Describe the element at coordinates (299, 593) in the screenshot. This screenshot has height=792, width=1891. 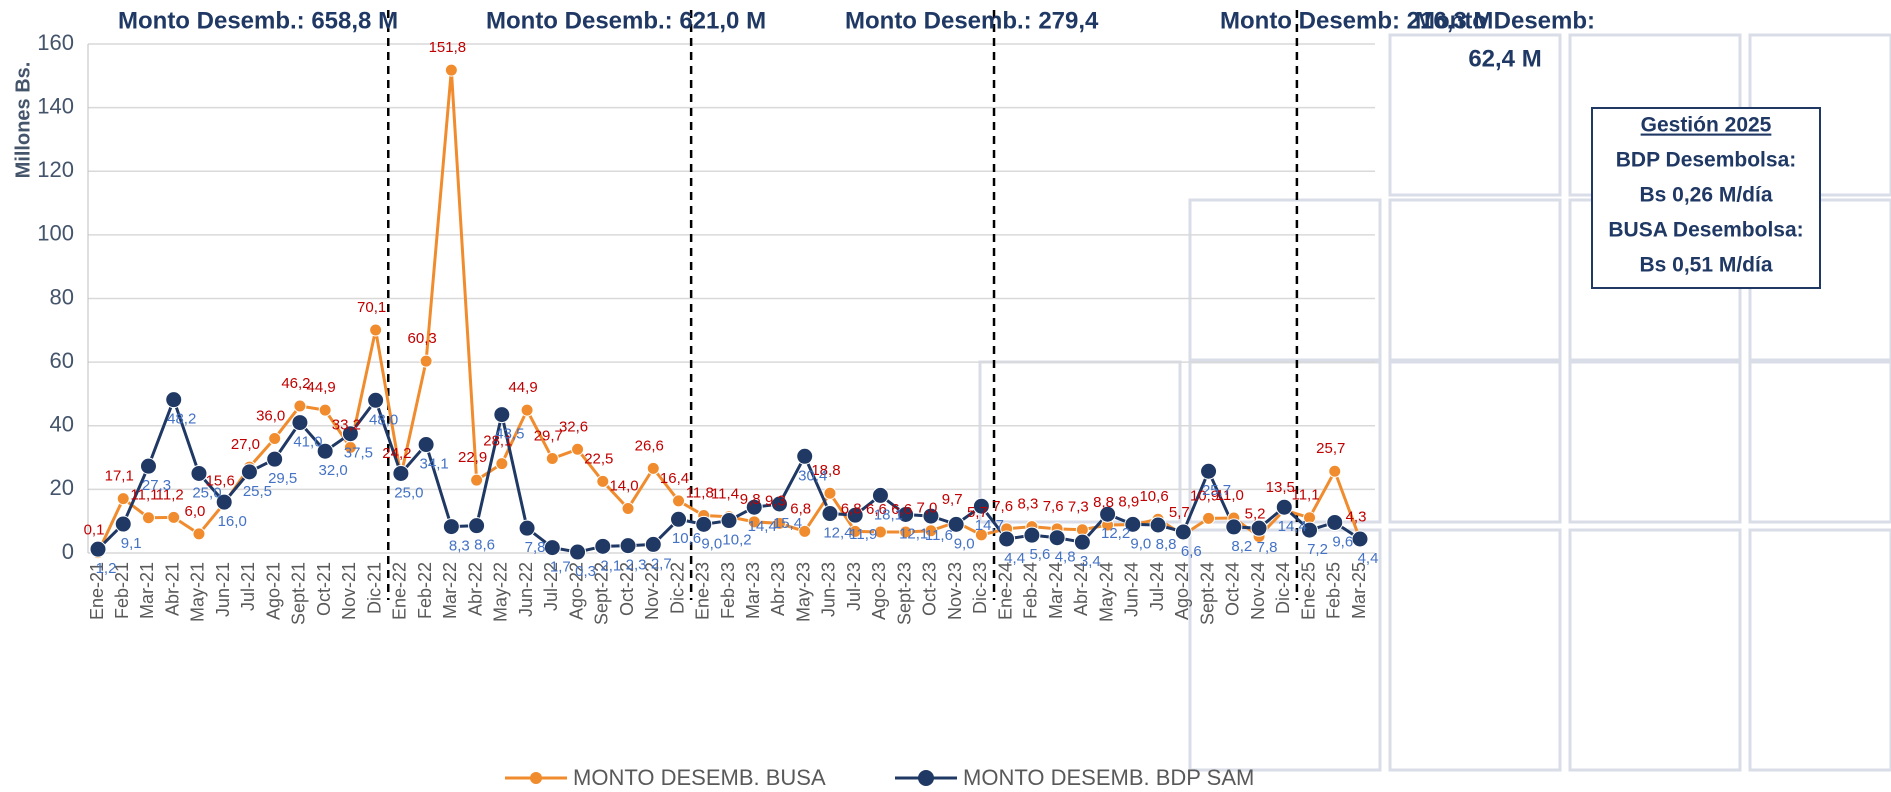
I see `x-tick-label: Sept-21` at that location.